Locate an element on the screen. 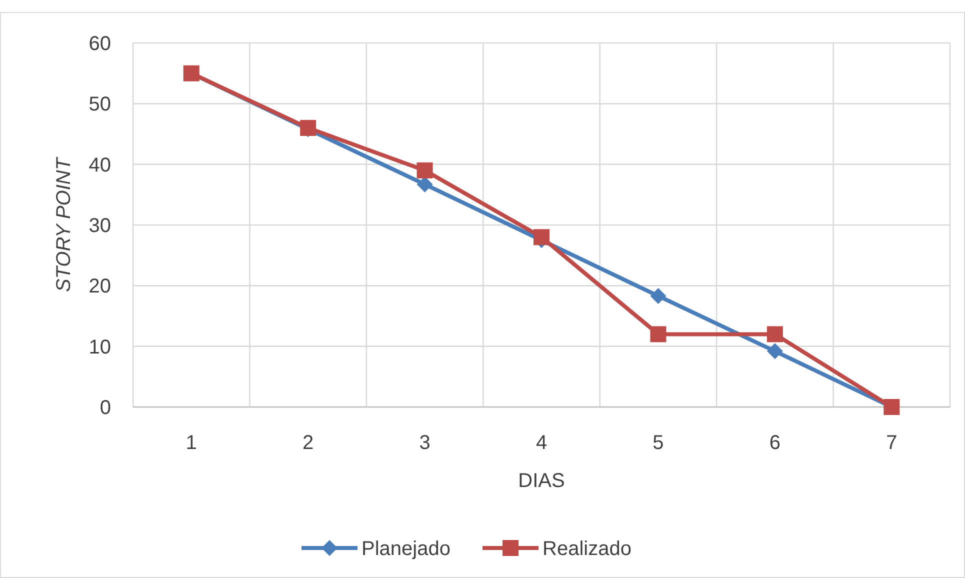  x-tick-label: 5 is located at coordinates (658, 443).